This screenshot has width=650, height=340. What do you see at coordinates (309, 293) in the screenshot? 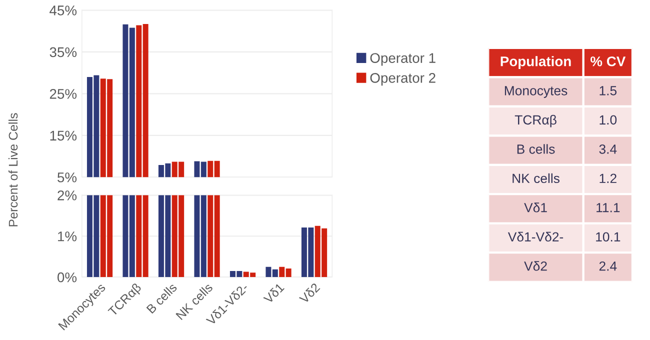
I see `x-tick-label: Vδ2` at bounding box center [309, 293].